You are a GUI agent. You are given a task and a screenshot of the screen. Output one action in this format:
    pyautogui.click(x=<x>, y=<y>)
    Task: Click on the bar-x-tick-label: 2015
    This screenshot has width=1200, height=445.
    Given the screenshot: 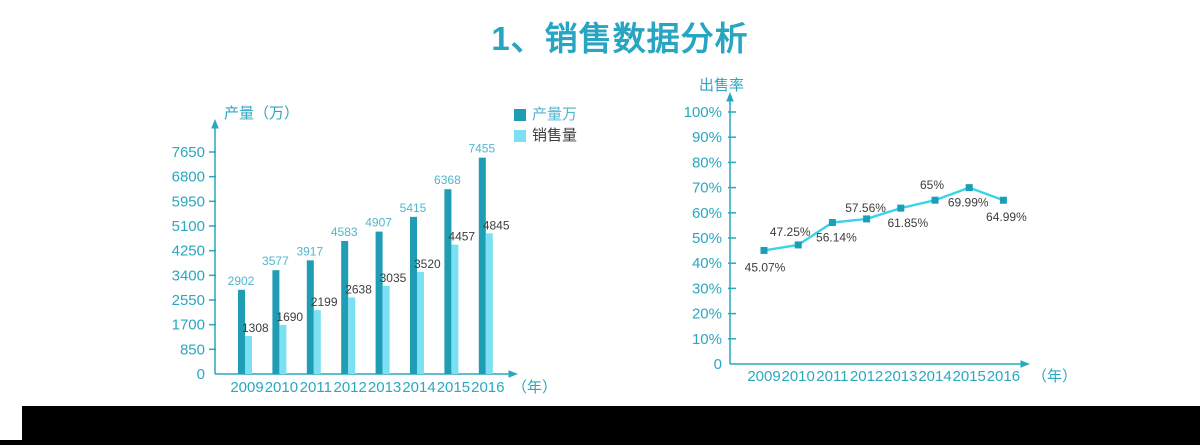 What is the action you would take?
    pyautogui.click(x=453, y=387)
    